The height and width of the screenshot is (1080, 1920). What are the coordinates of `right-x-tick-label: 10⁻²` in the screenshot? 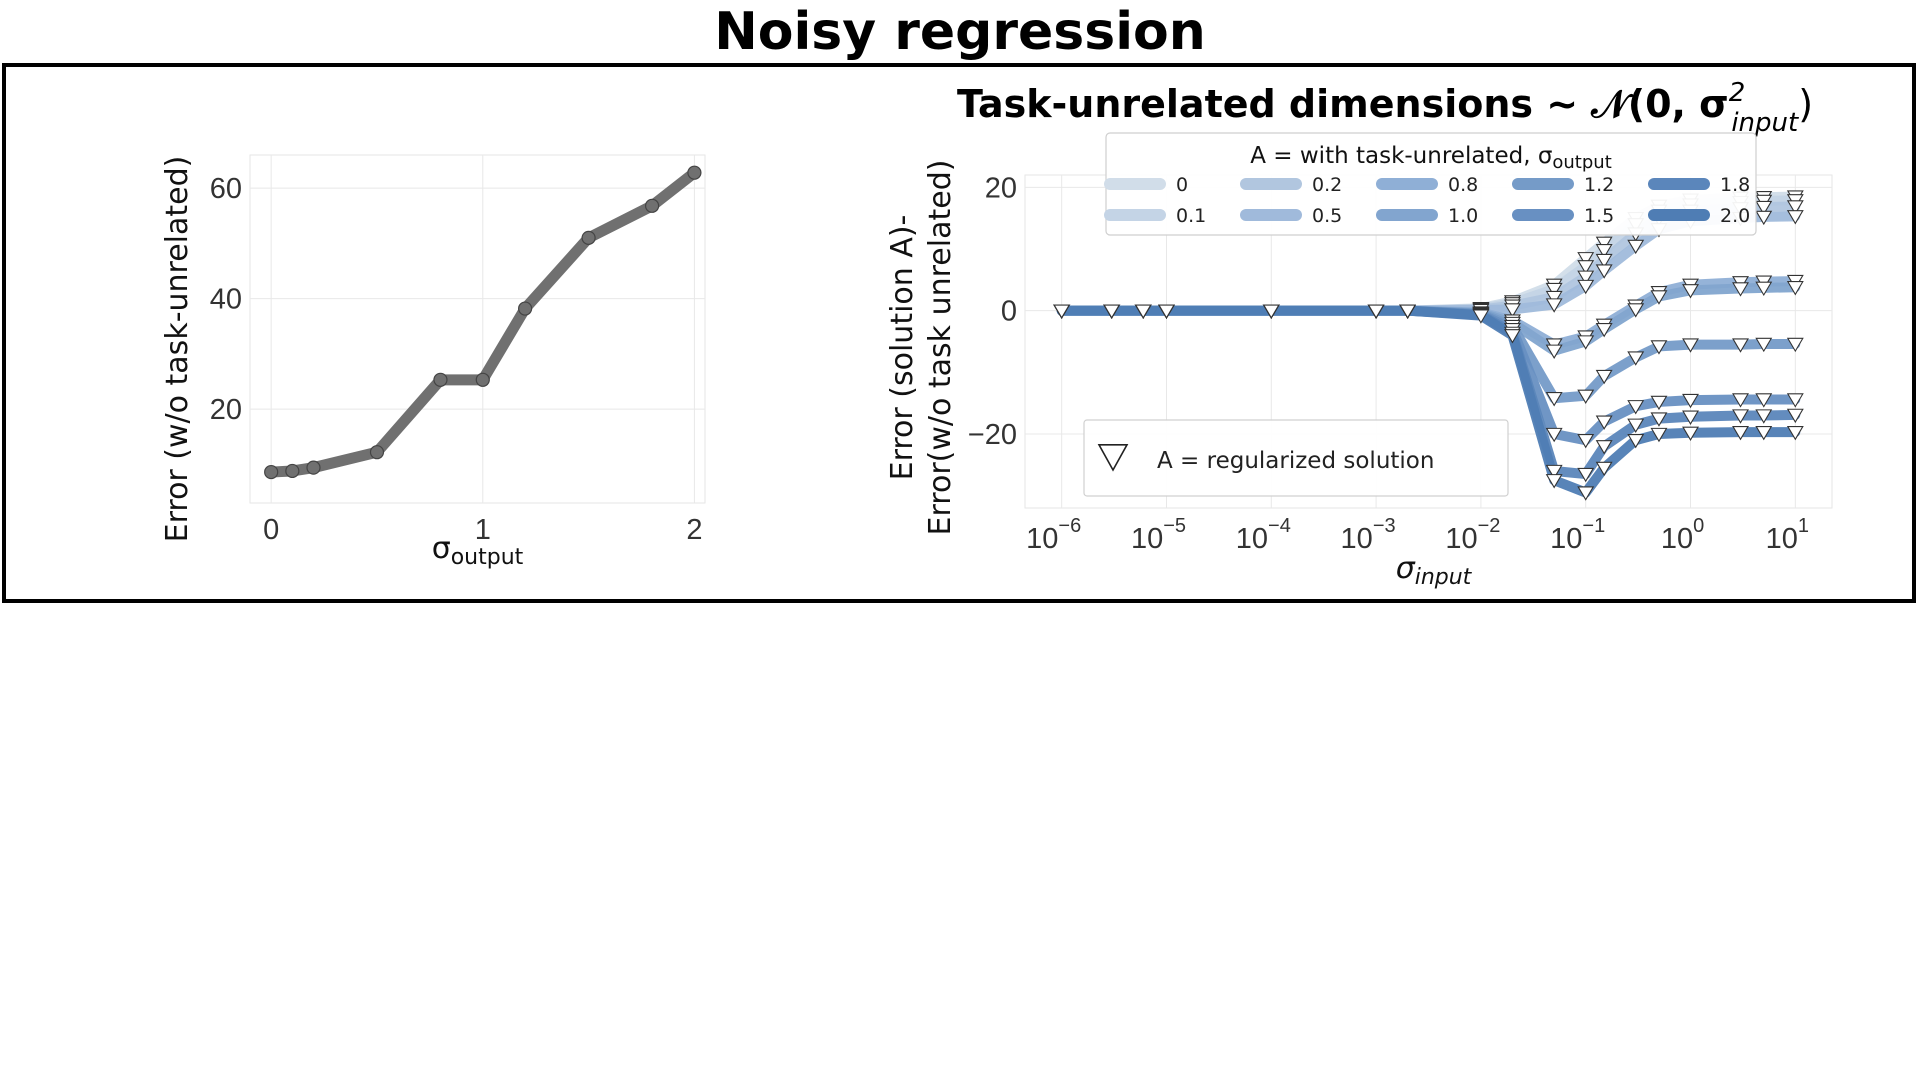 It's located at (1472, 535).